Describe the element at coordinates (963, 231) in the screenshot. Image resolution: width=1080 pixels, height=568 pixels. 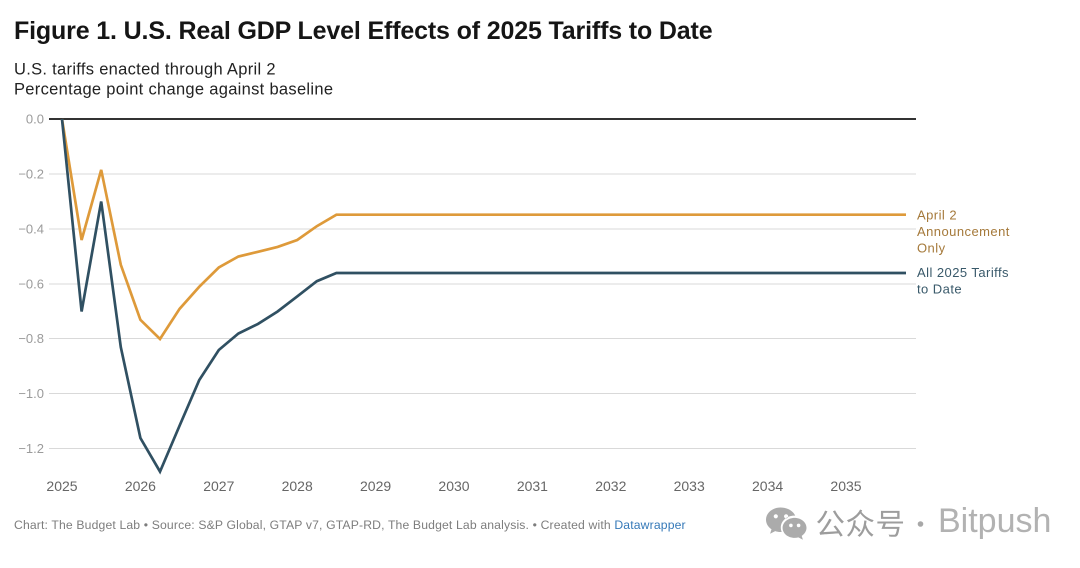
I see `svg-text: Announcement` at that location.